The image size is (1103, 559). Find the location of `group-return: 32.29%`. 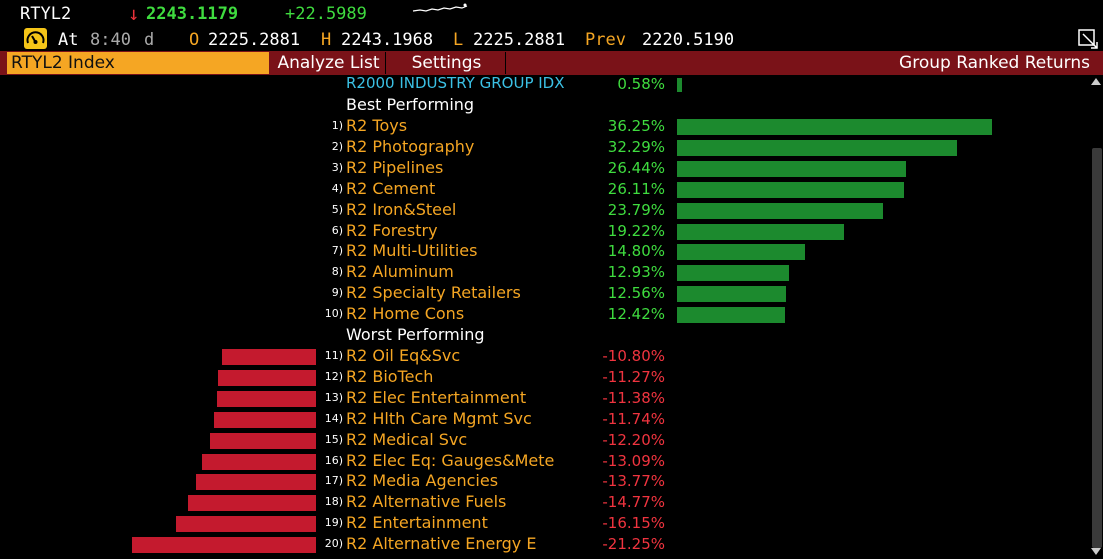

group-return: 32.29% is located at coordinates (636, 146).